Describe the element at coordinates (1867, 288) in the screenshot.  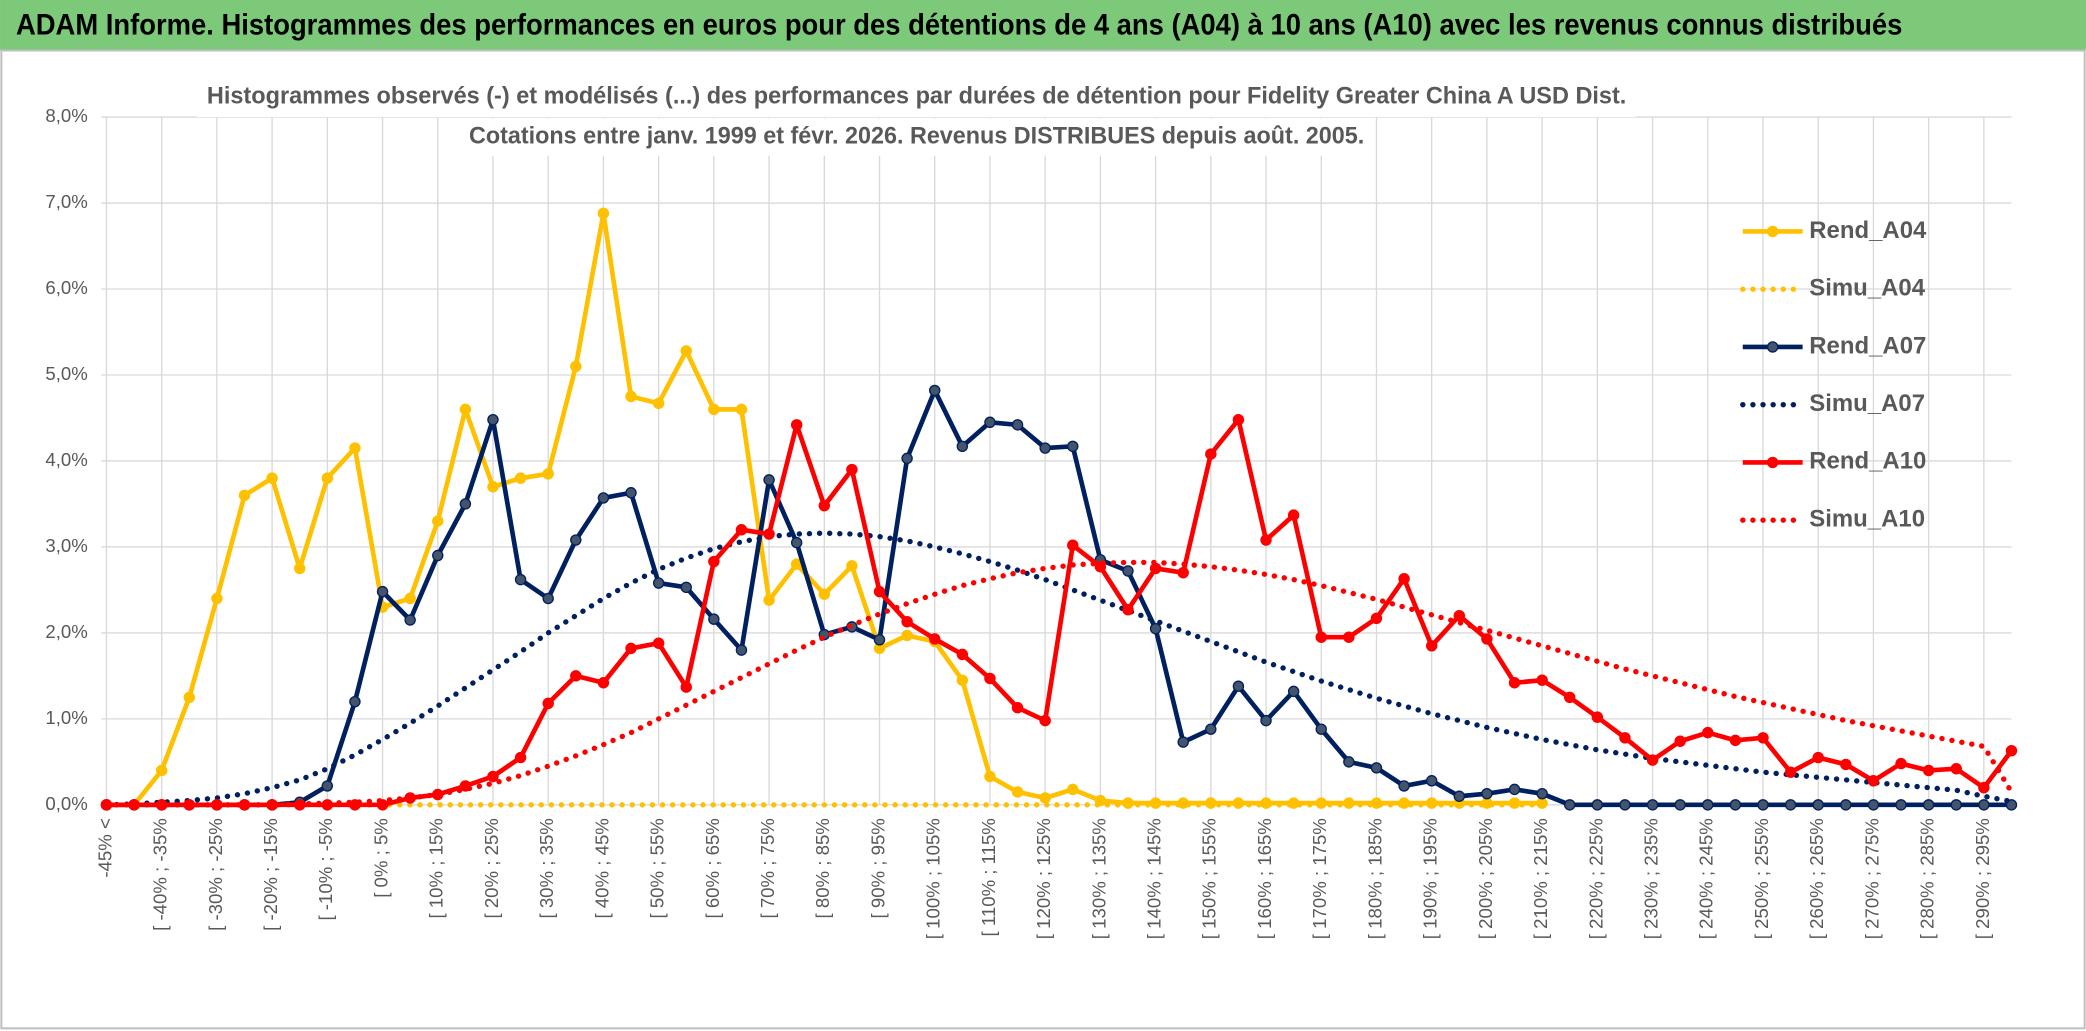
I see `legend-label: Simu_A04` at that location.